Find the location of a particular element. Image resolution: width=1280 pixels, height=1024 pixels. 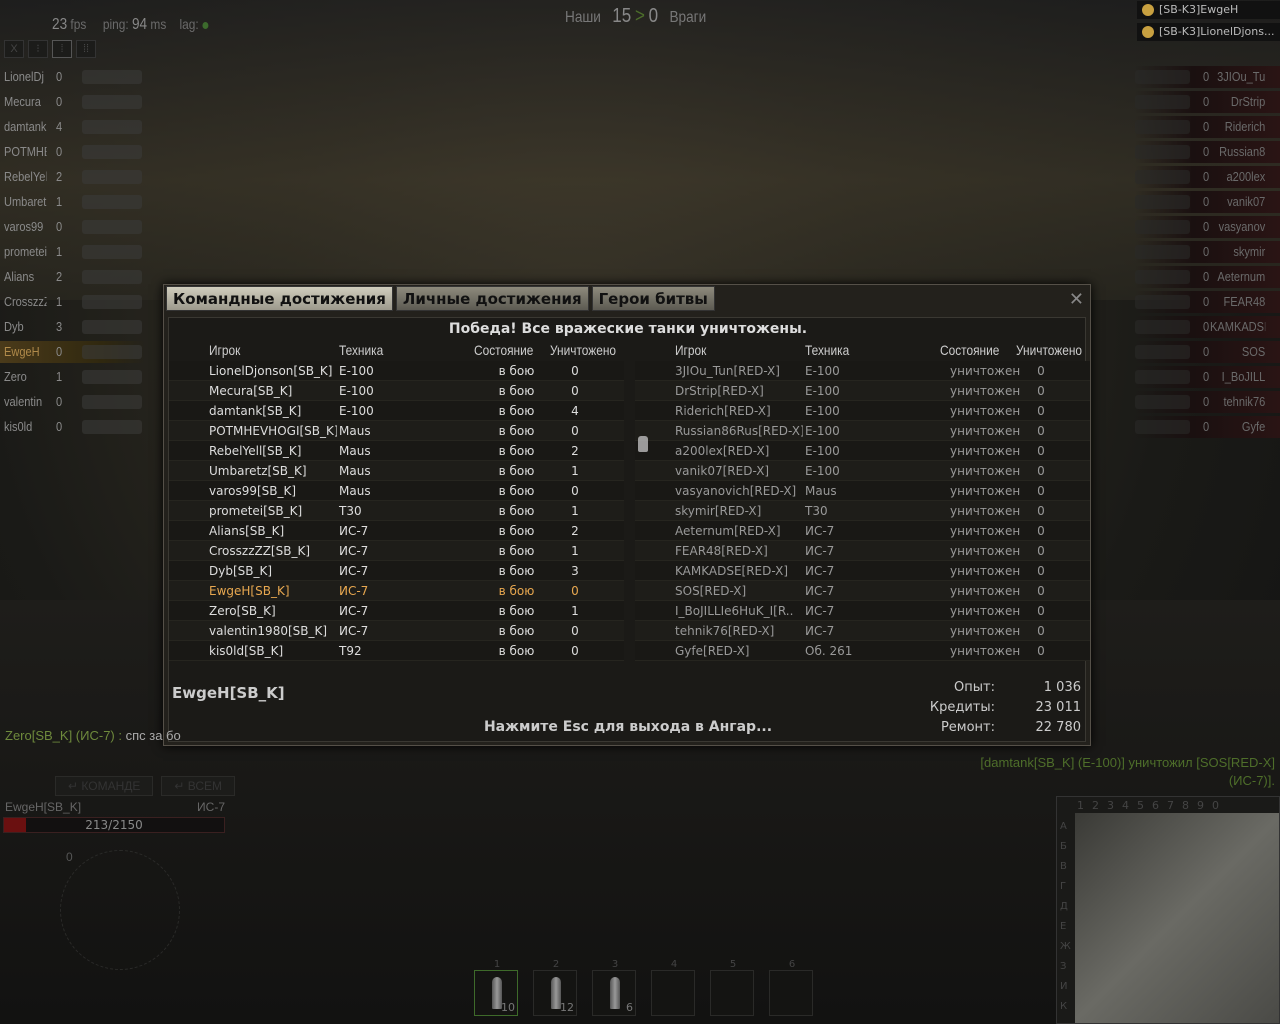

player-cell: 3JIOu_Tun[RED-X] is located at coordinates (727, 371).